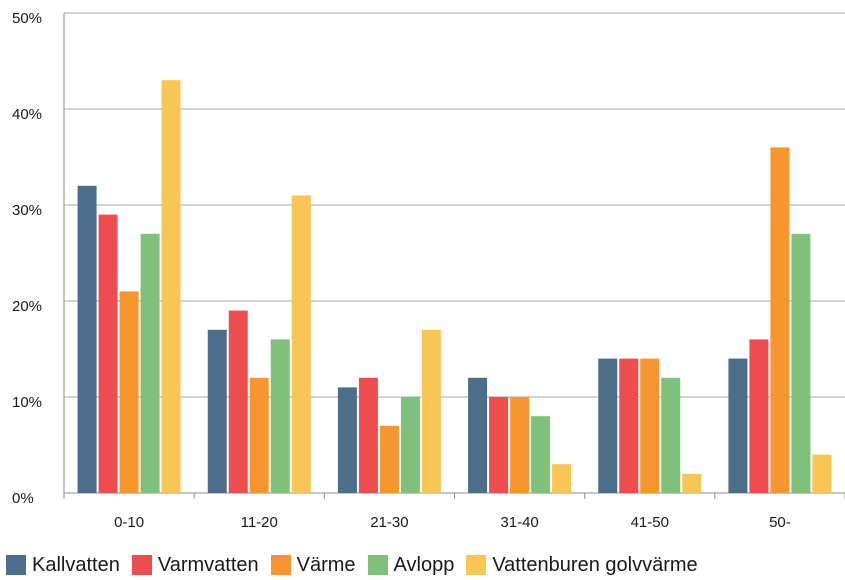  I want to click on y-tick-label: 40%, so click(27, 114).